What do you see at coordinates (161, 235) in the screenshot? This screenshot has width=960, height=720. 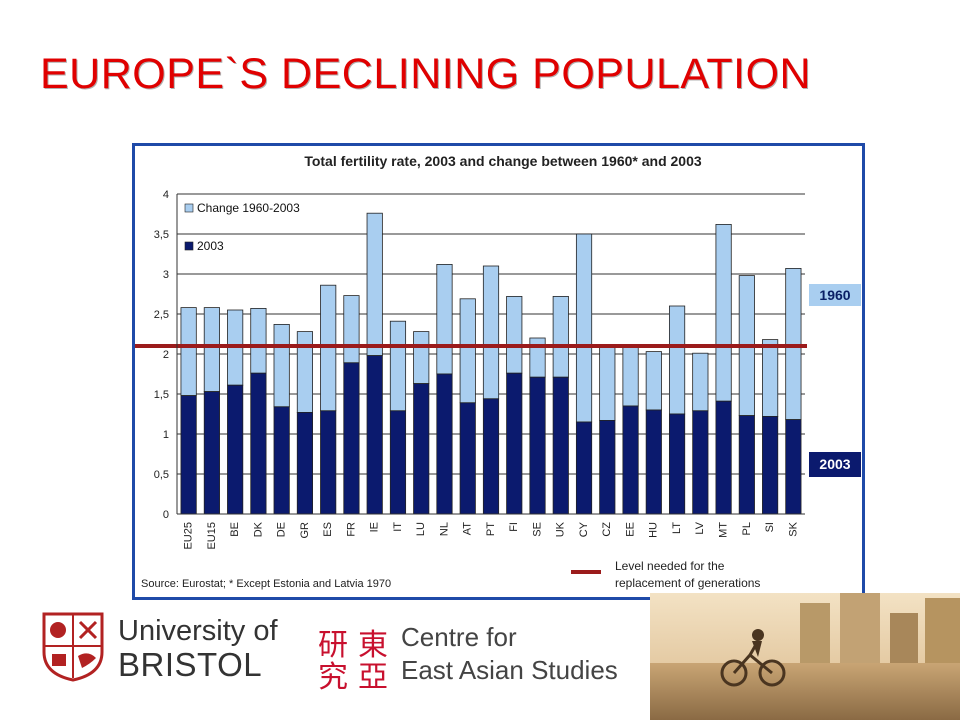 I see `y-tick-label: 3,5` at bounding box center [161, 235].